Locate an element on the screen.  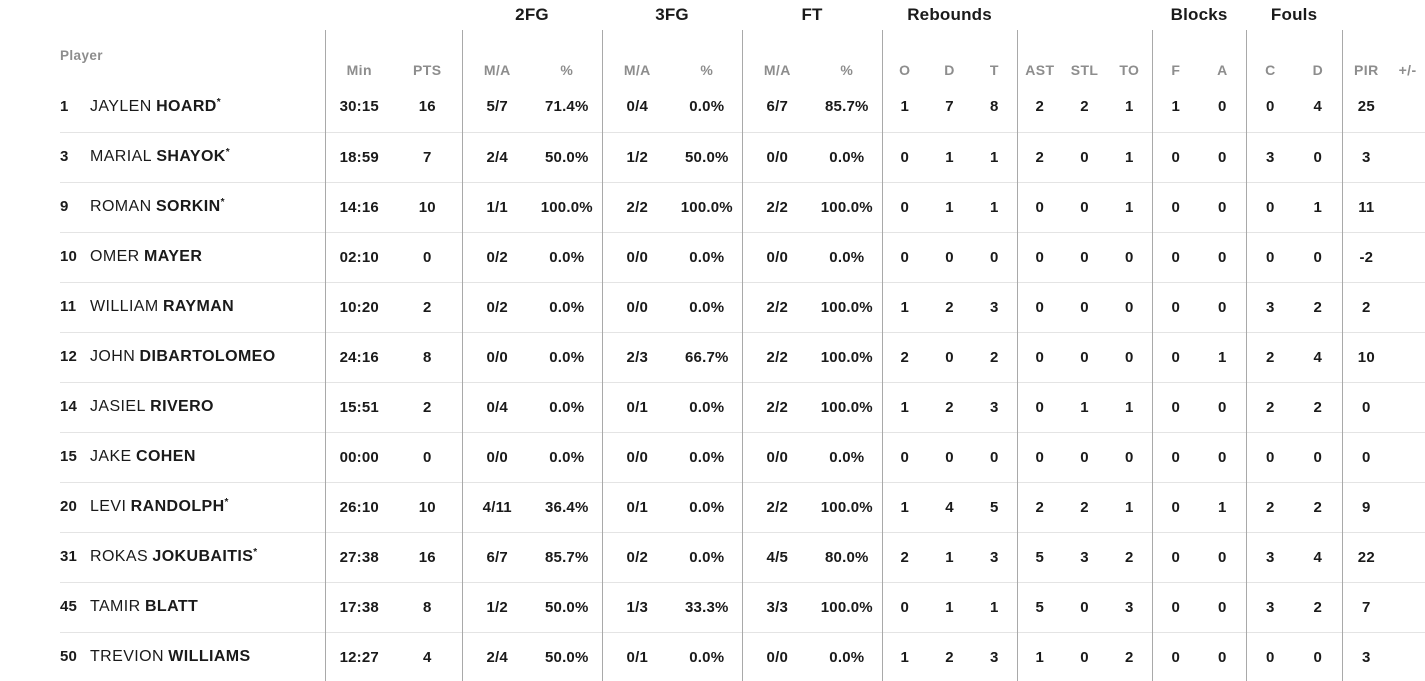
col-header-foul-d: D is located at coordinates (1318, 70).